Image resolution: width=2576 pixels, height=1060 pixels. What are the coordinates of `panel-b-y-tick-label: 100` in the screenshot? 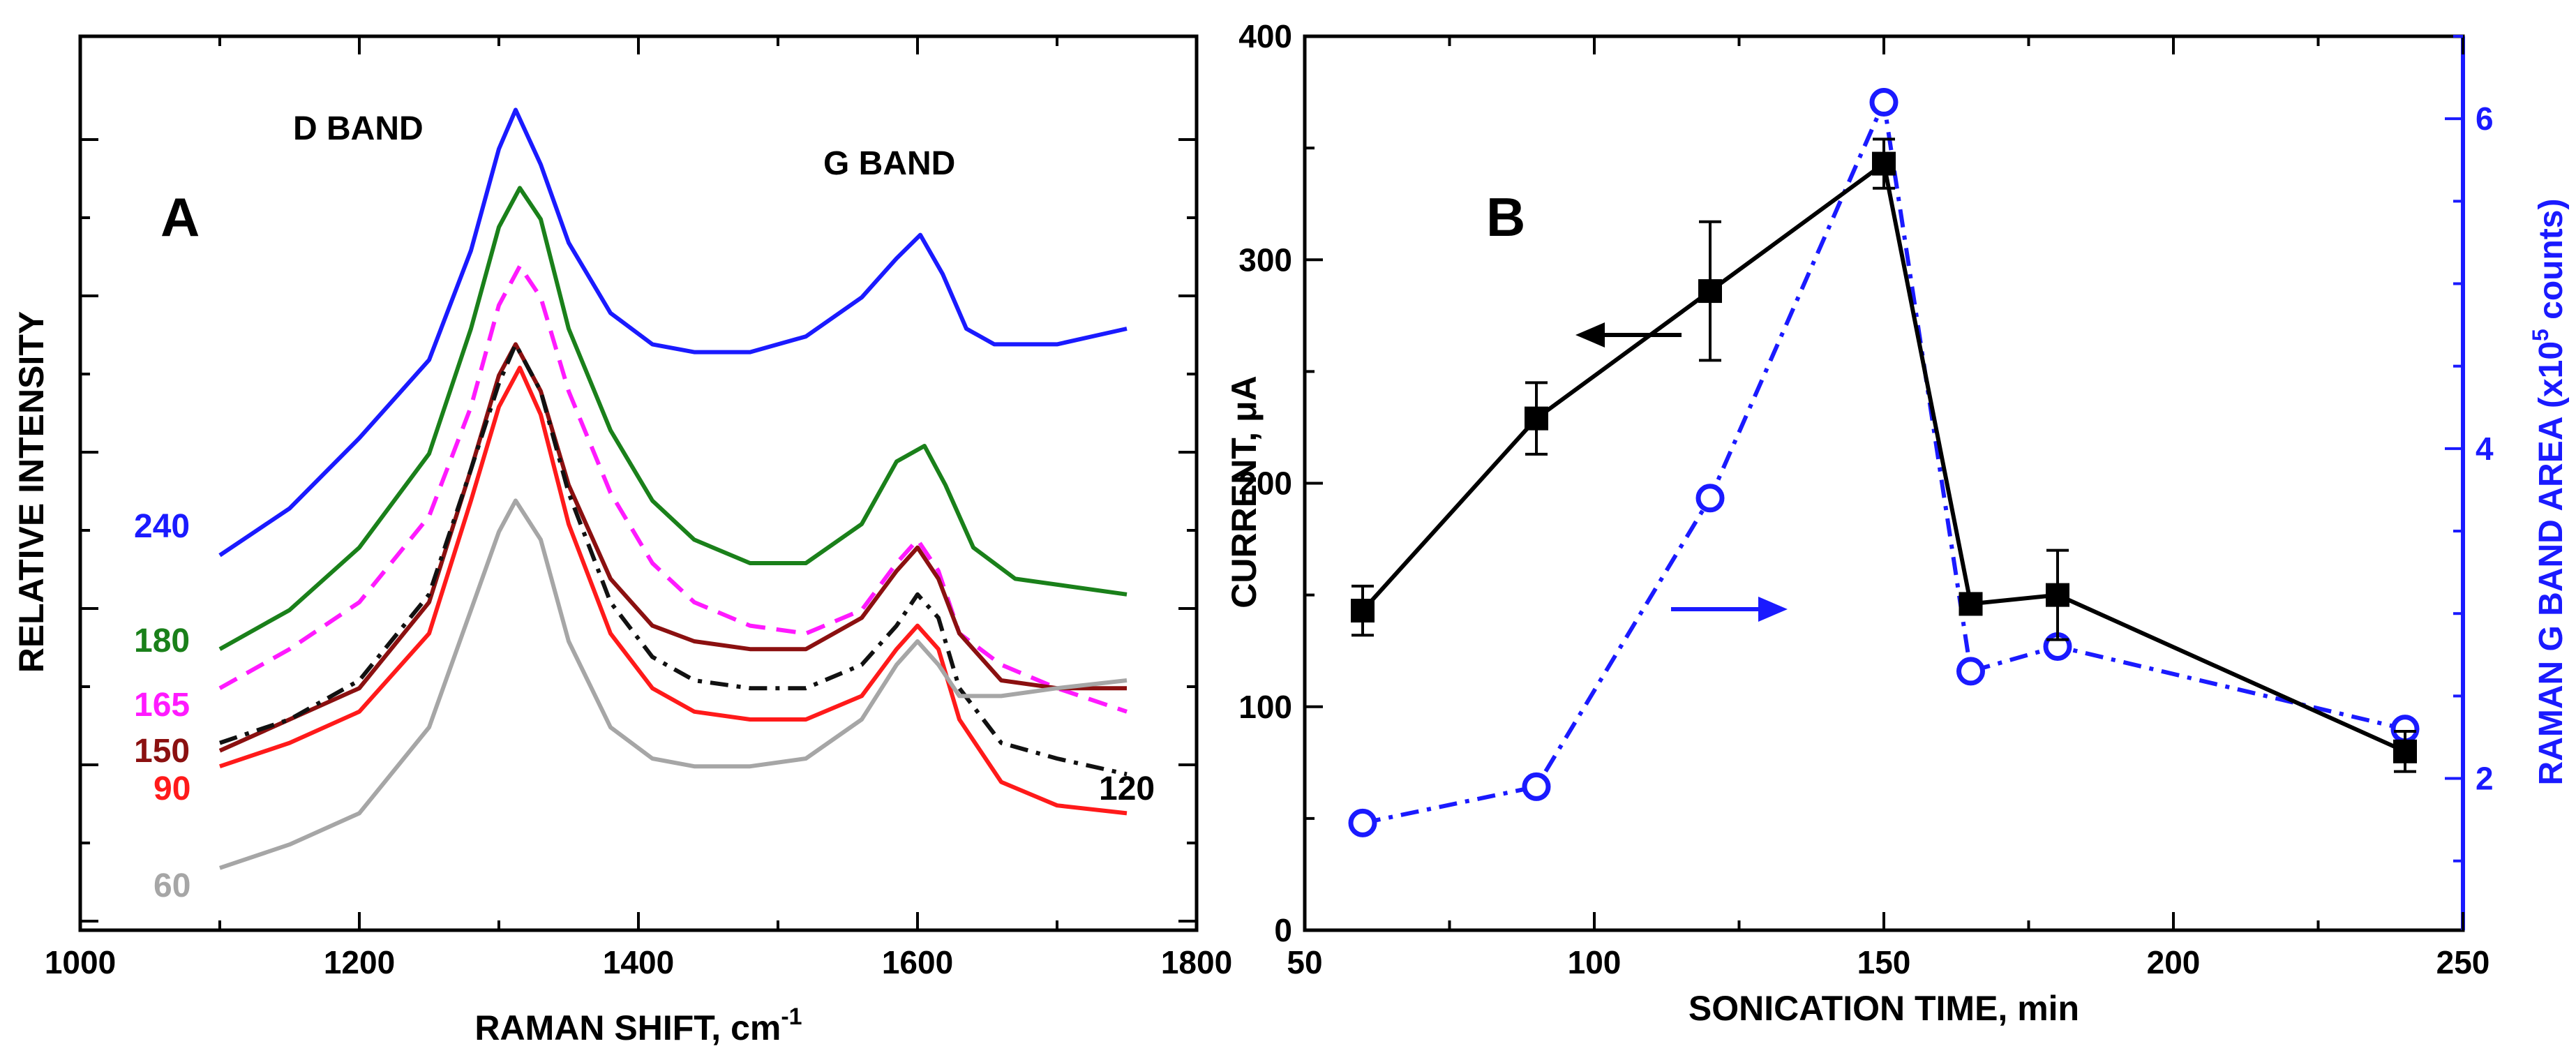 It's located at (1265, 707).